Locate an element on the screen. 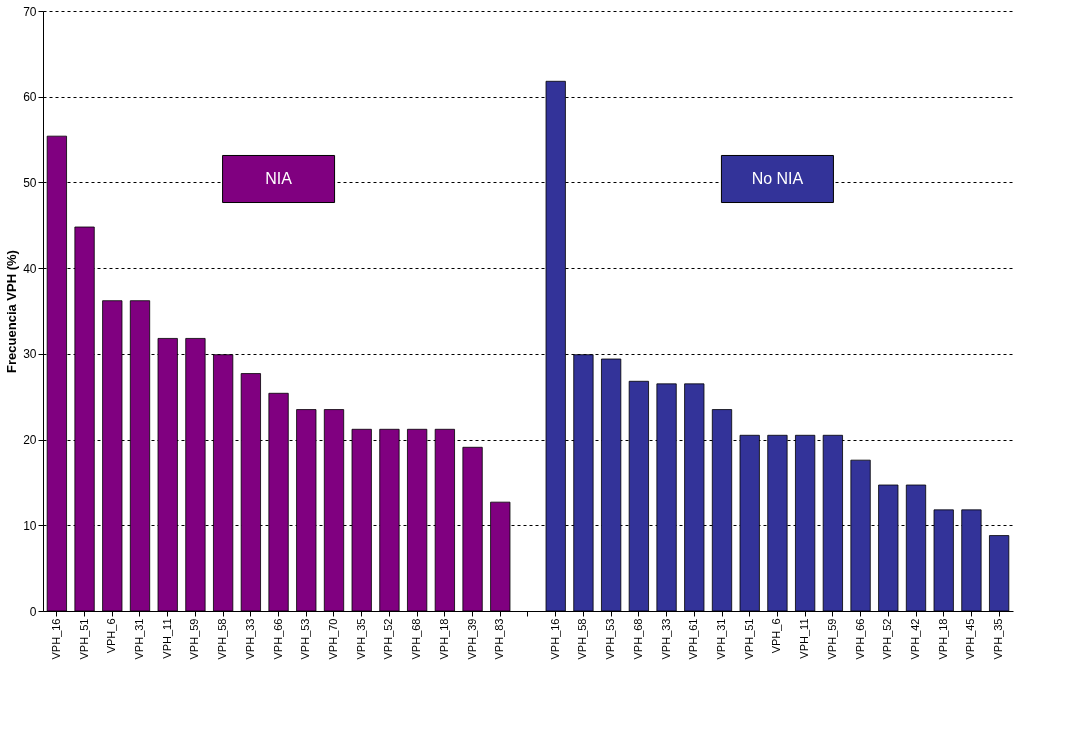  y-tick-label: 70 is located at coordinates (30, 11).